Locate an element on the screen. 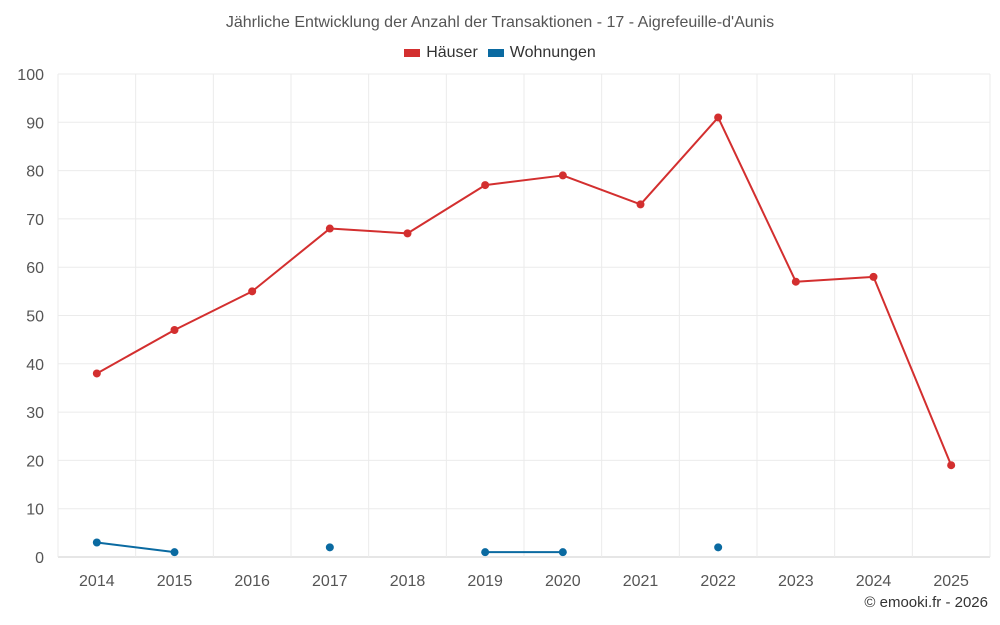  x-tick-label: 2017 is located at coordinates (330, 581).